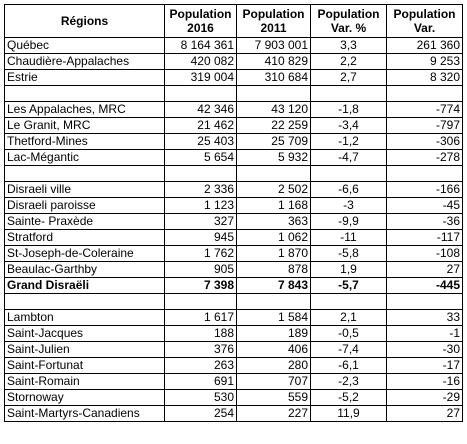 This screenshot has height=444, width=467. What do you see at coordinates (273, 413) in the screenshot?
I see `value-cell: 227` at bounding box center [273, 413].